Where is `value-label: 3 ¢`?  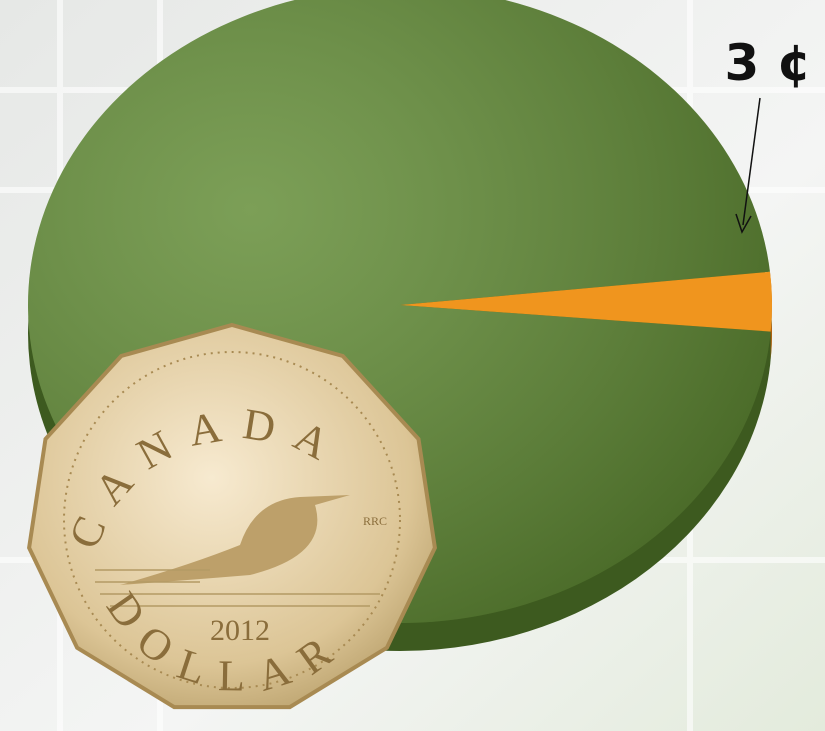
value-label: 3 ¢ is located at coordinates (768, 63).